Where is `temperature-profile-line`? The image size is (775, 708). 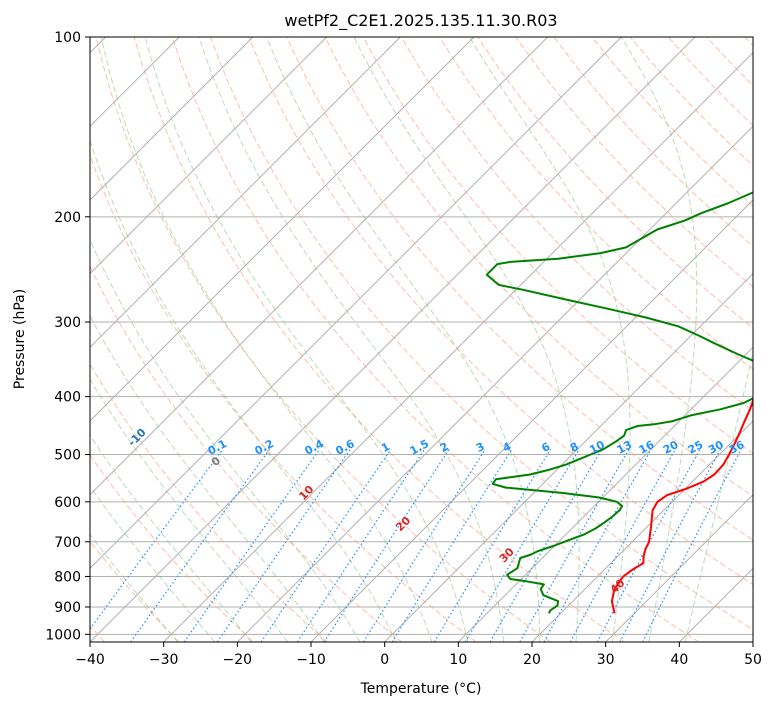 temperature-profile-line is located at coordinates (681, 505).